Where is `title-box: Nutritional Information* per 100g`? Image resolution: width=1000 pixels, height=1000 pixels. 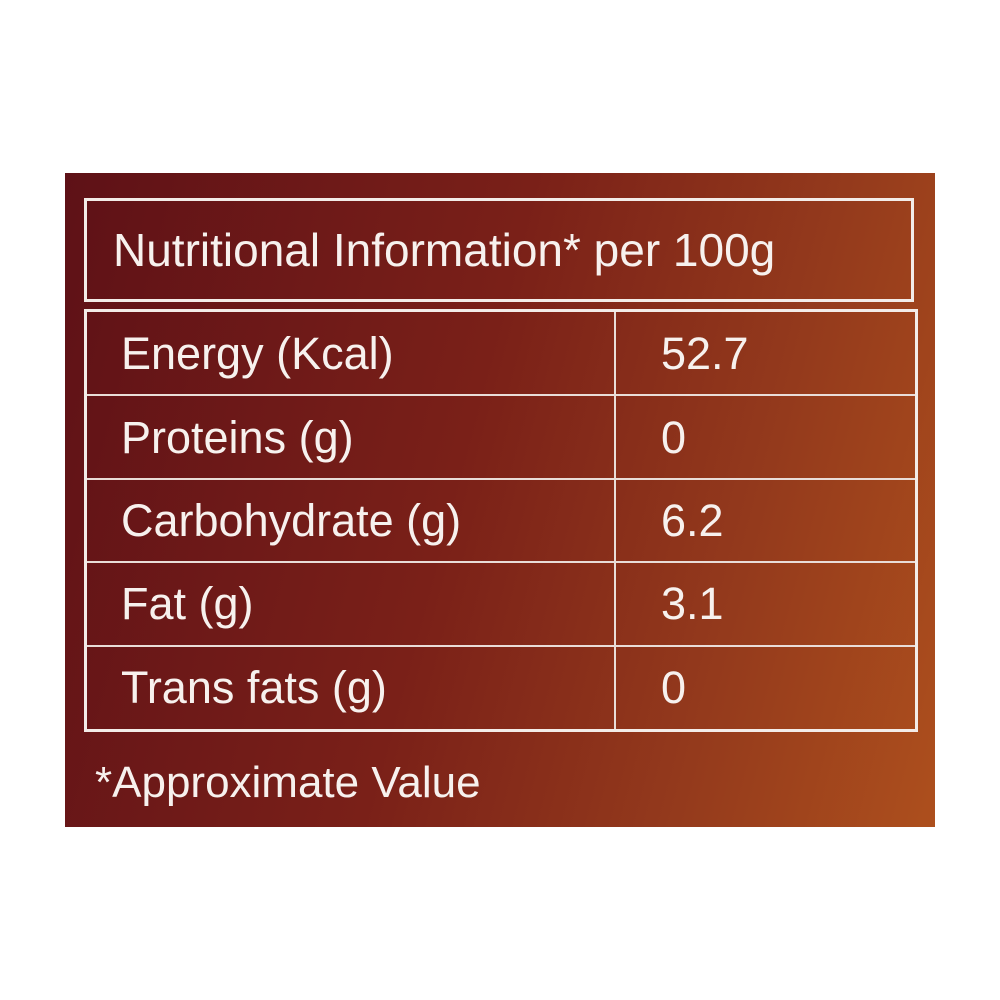 title-box: Nutritional Information* per 100g is located at coordinates (499, 250).